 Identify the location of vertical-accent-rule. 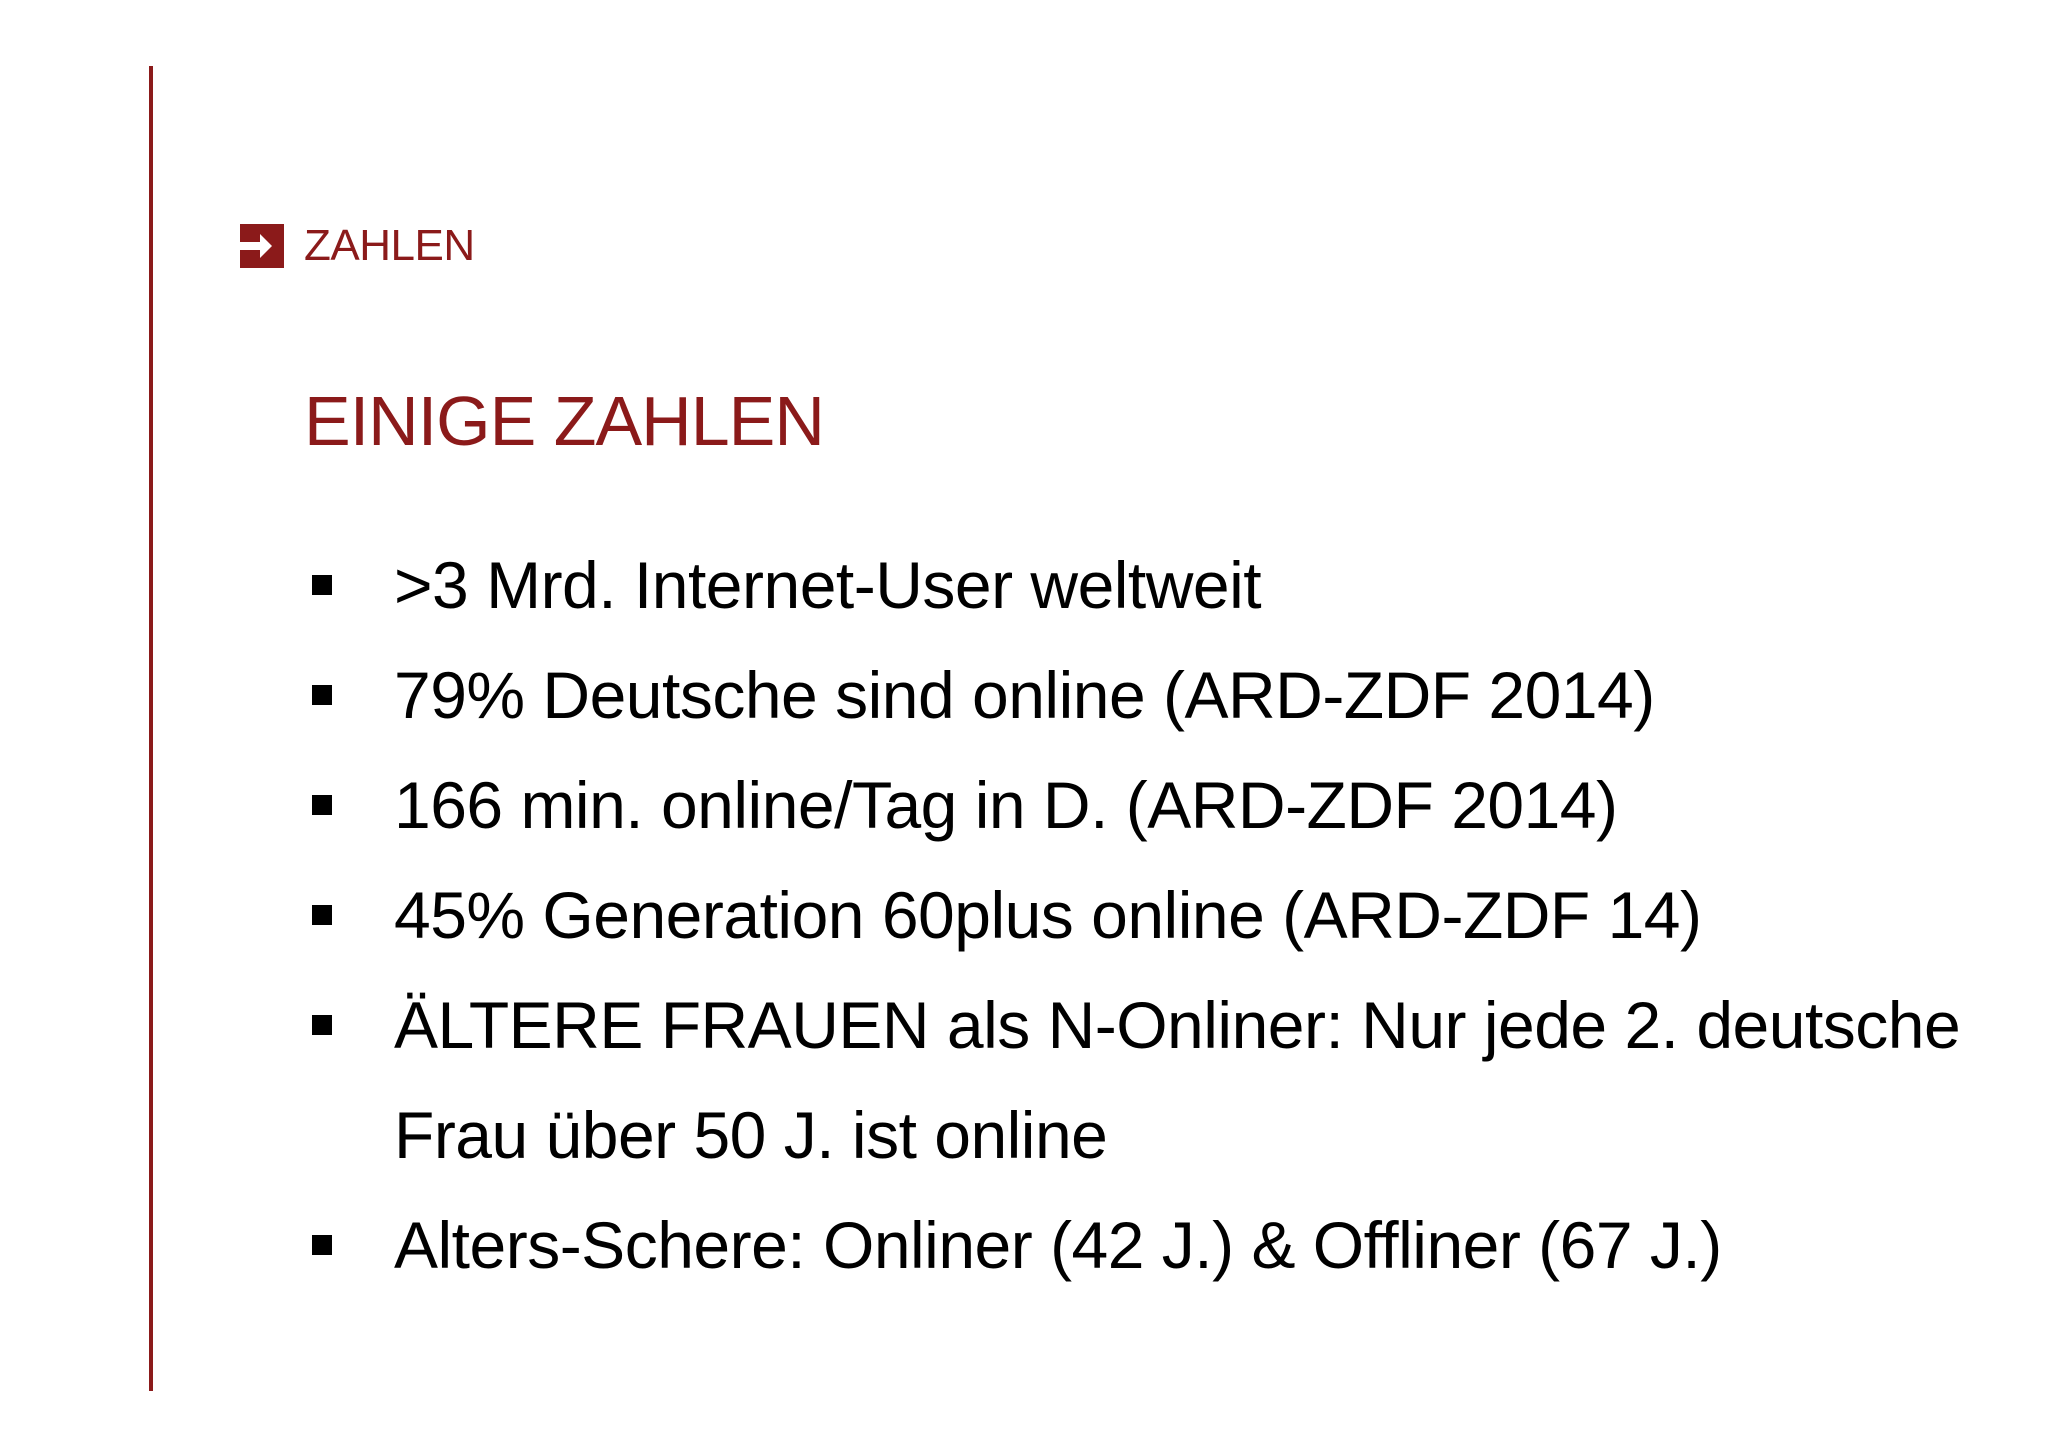
(151, 728).